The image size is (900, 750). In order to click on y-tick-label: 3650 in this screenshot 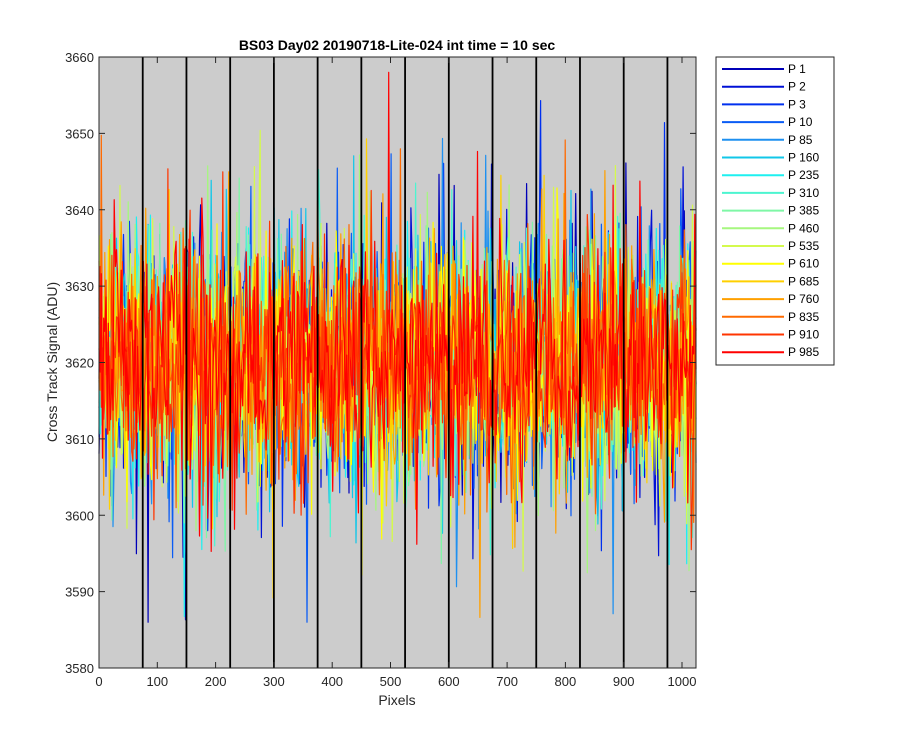, I will do `click(79, 133)`.